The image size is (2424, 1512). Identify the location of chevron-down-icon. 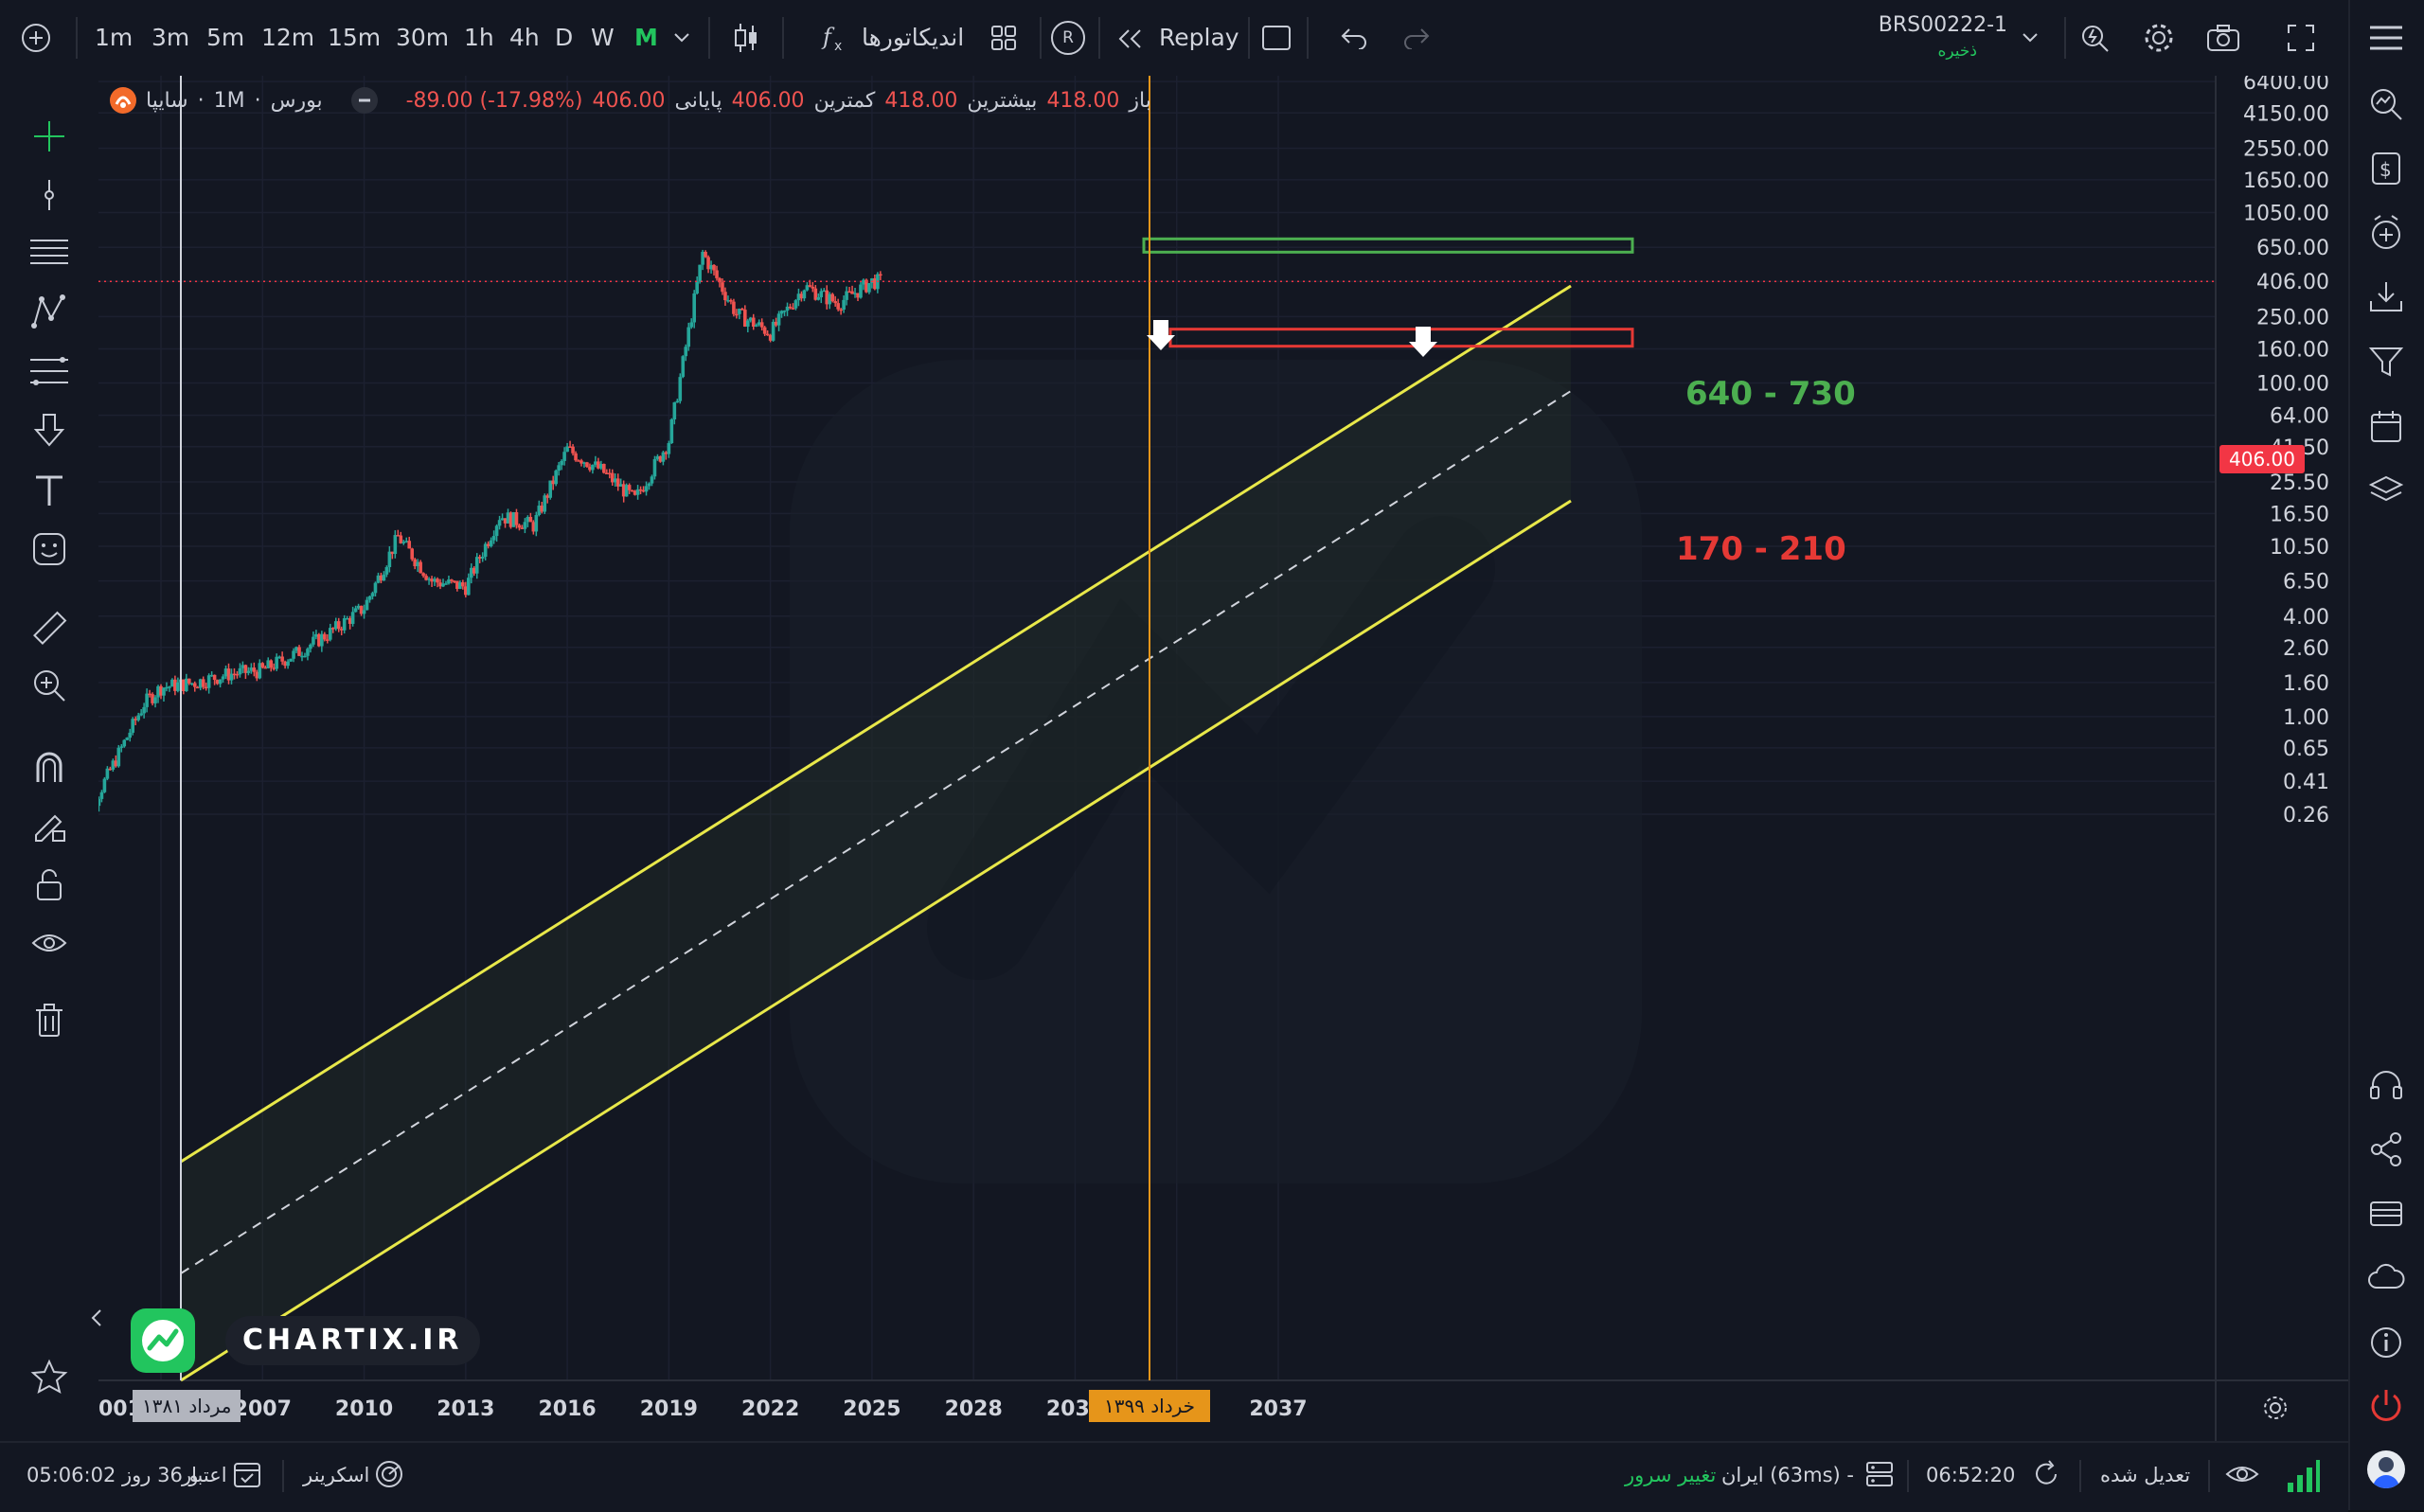
(681, 38).